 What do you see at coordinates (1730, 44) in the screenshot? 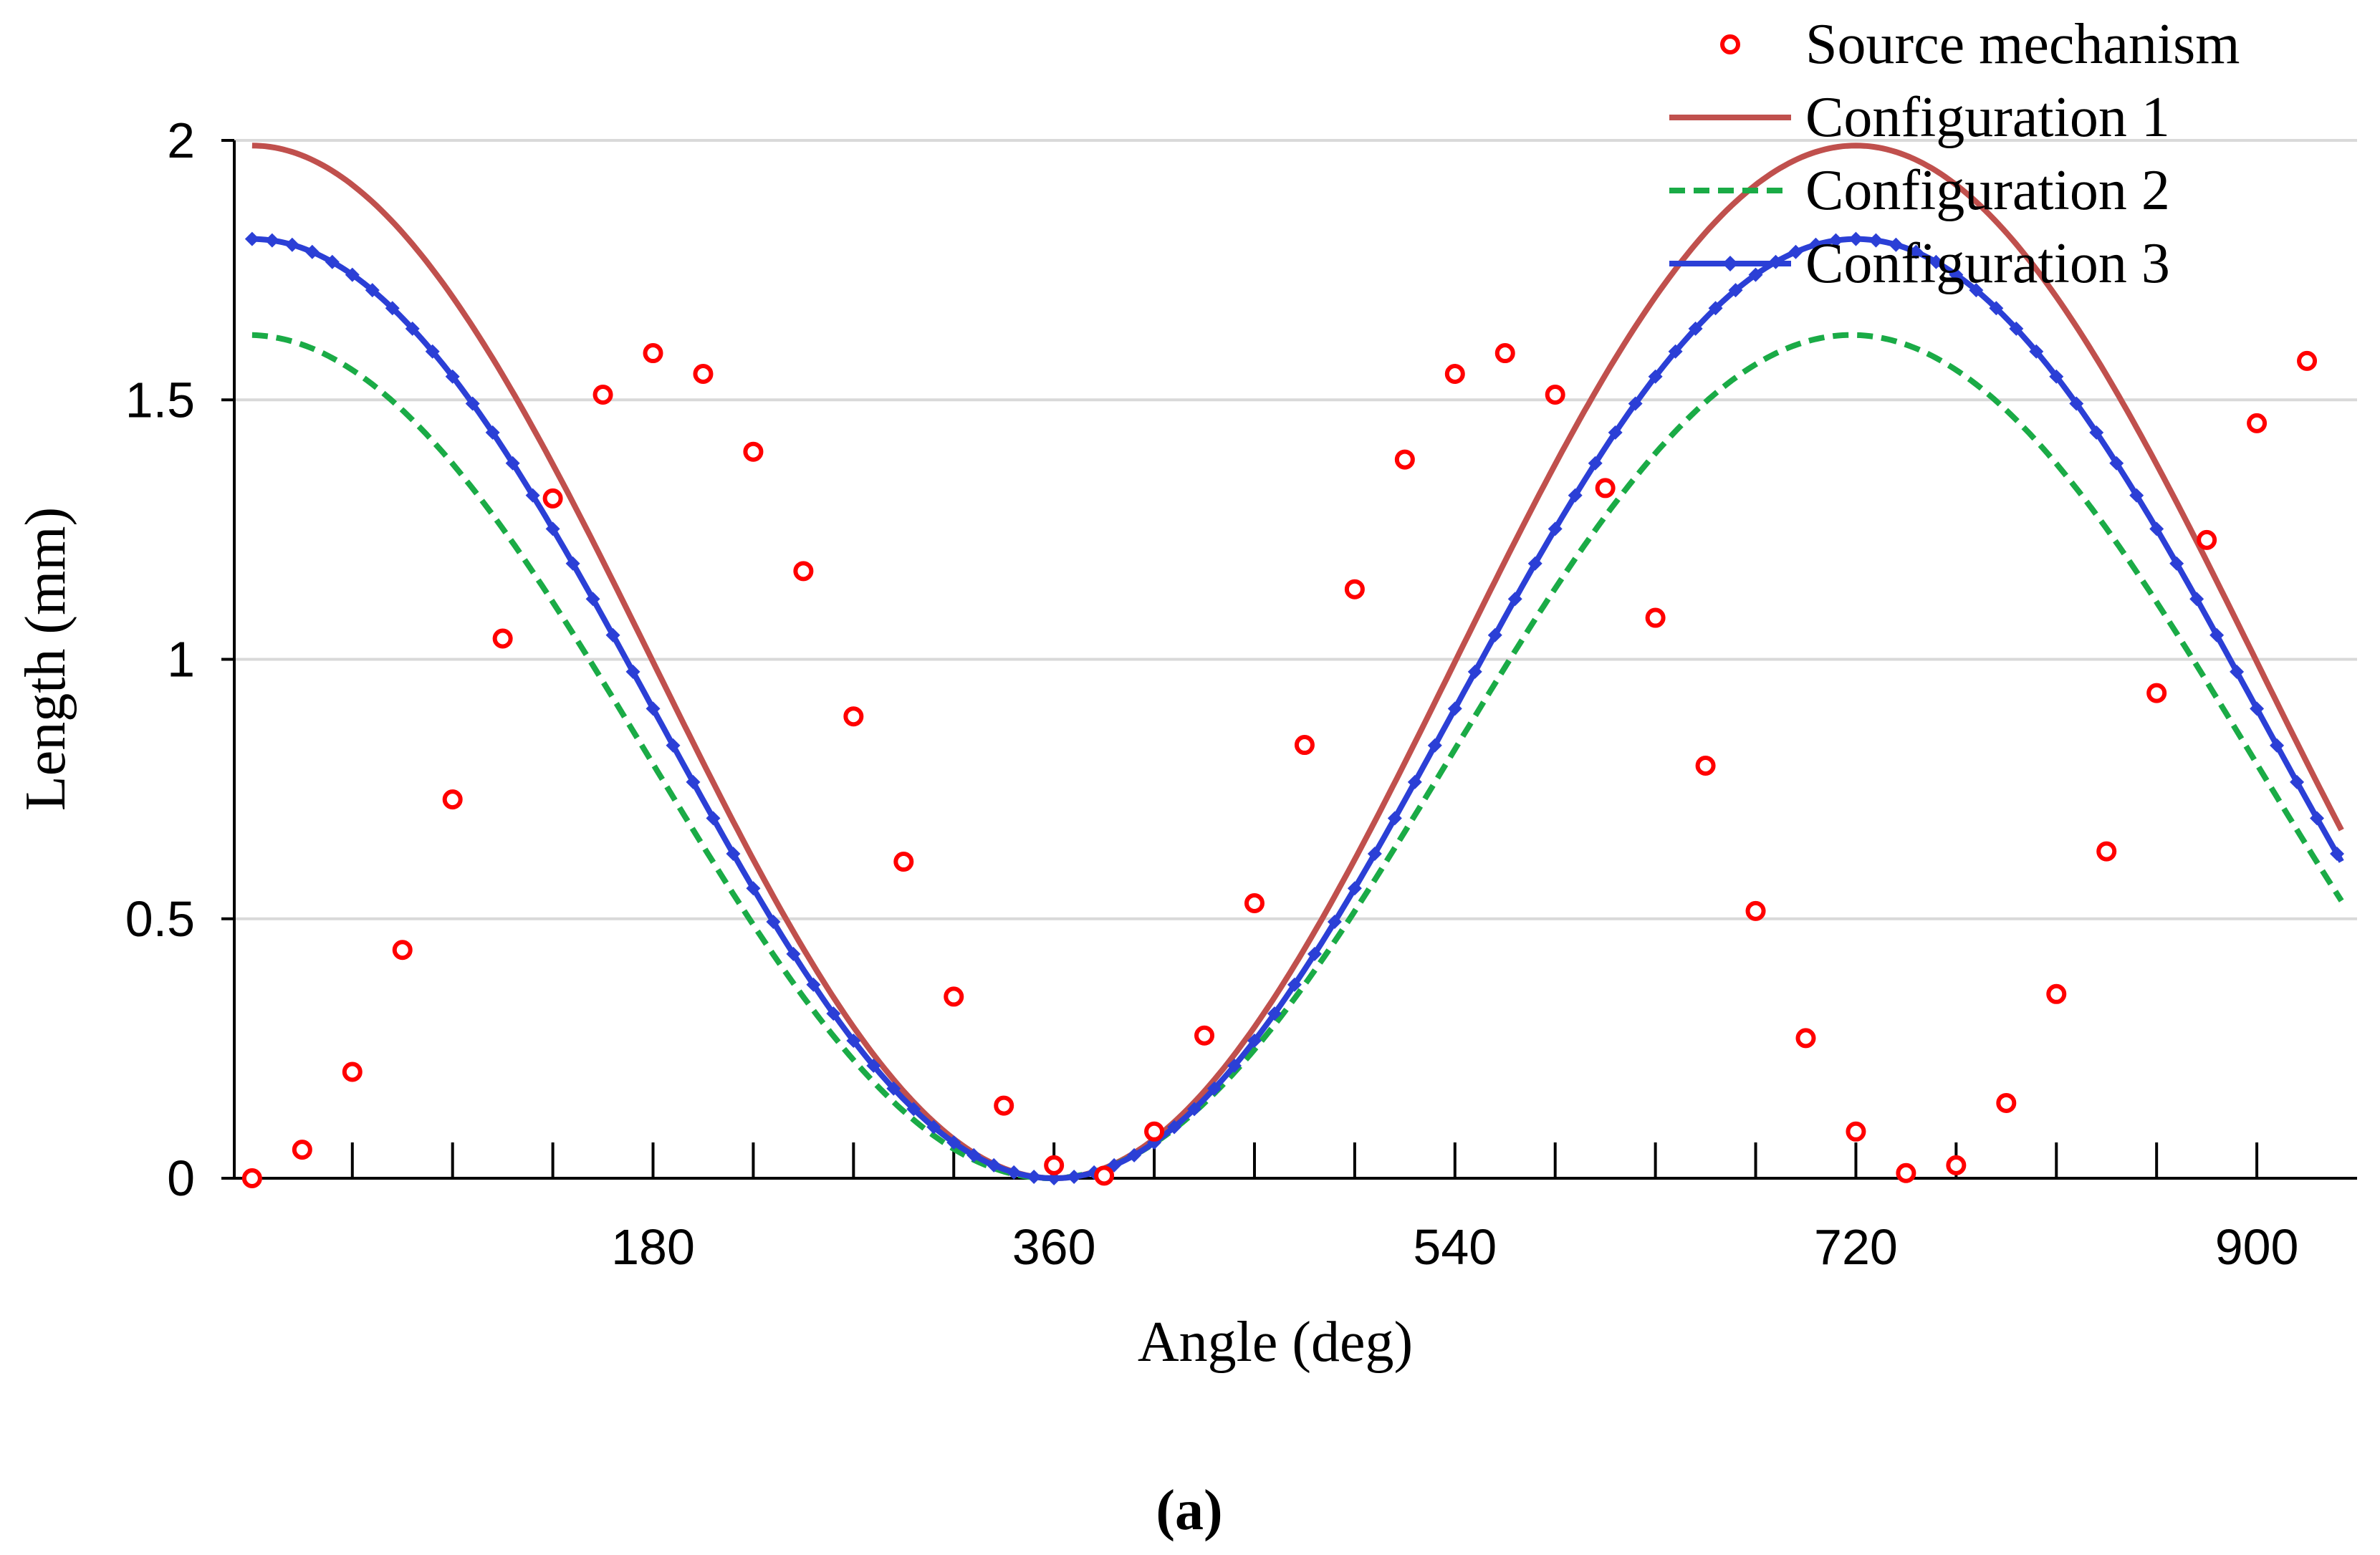
I see `legend-marker` at bounding box center [1730, 44].